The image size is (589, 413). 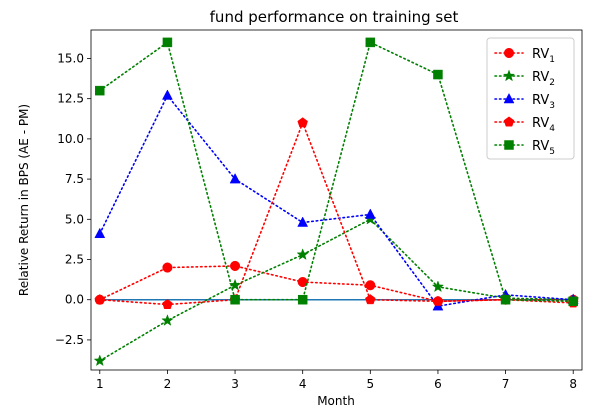 What do you see at coordinates (74, 300) in the screenshot?
I see `y-tick-label: 0.0` at bounding box center [74, 300].